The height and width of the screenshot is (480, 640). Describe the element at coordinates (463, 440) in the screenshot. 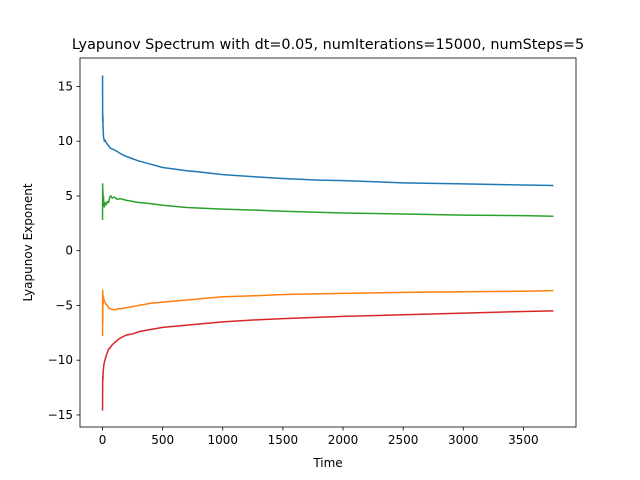

I see `x-tick-label: 3000` at that location.